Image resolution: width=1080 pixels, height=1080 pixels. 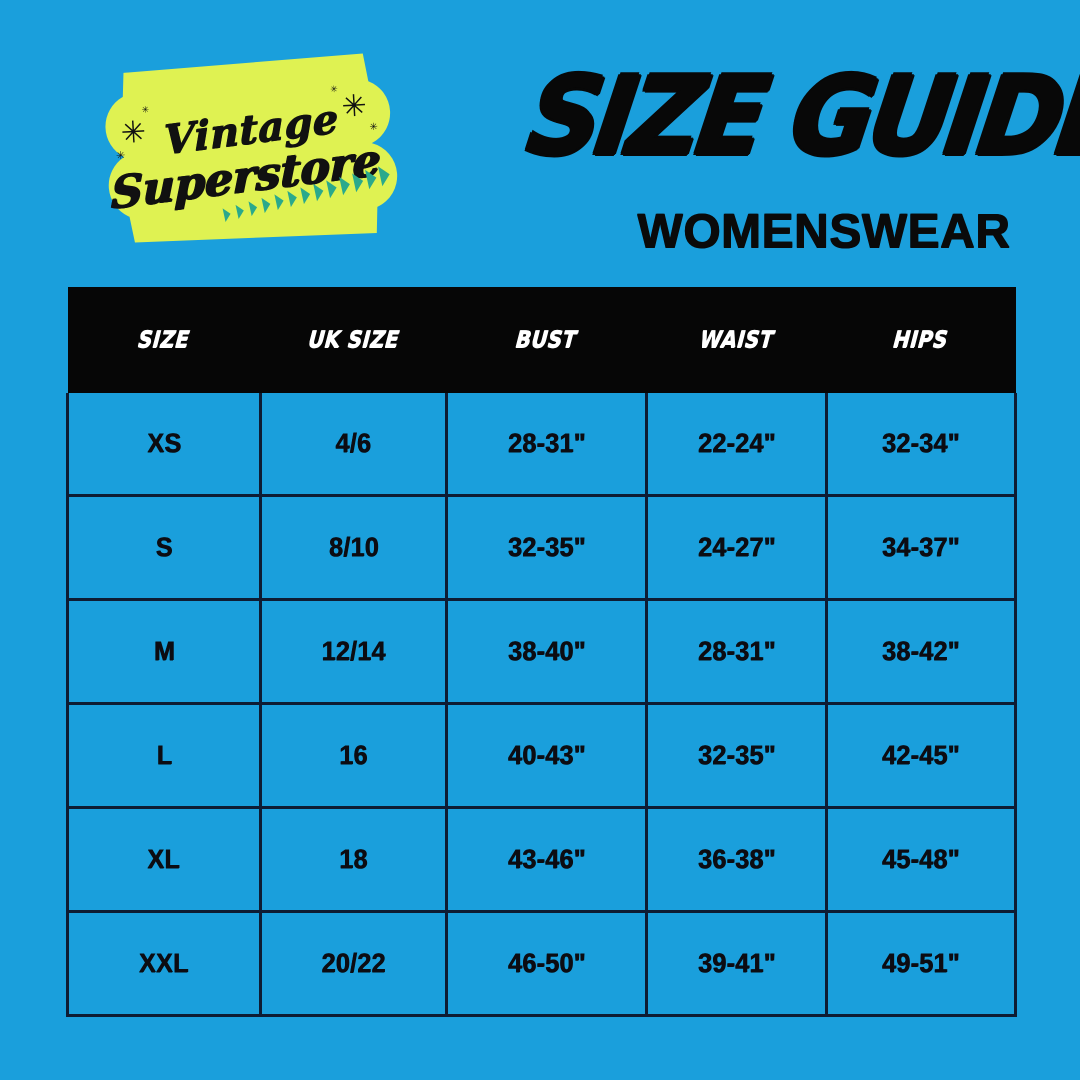 I want to click on cell-size-value: S, so click(x=164, y=547).